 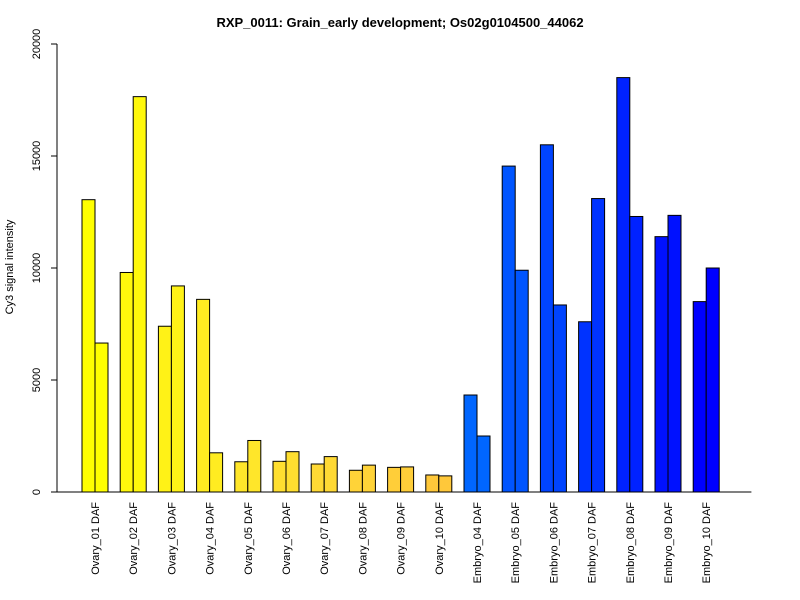 What do you see at coordinates (37, 380) in the screenshot?
I see `y-tick-label: 5000` at bounding box center [37, 380].